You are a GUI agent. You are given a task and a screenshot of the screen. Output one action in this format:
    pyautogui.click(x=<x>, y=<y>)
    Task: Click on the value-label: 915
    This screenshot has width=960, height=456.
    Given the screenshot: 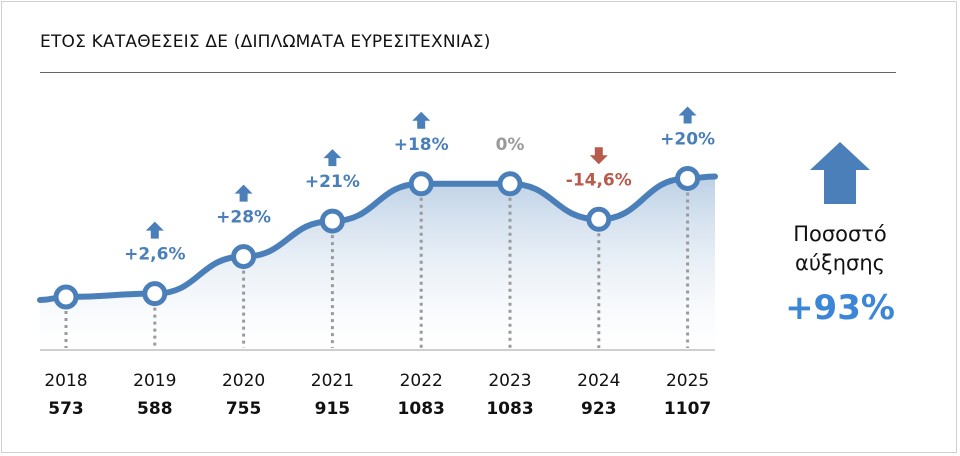 What is the action you would take?
    pyautogui.click(x=333, y=409)
    